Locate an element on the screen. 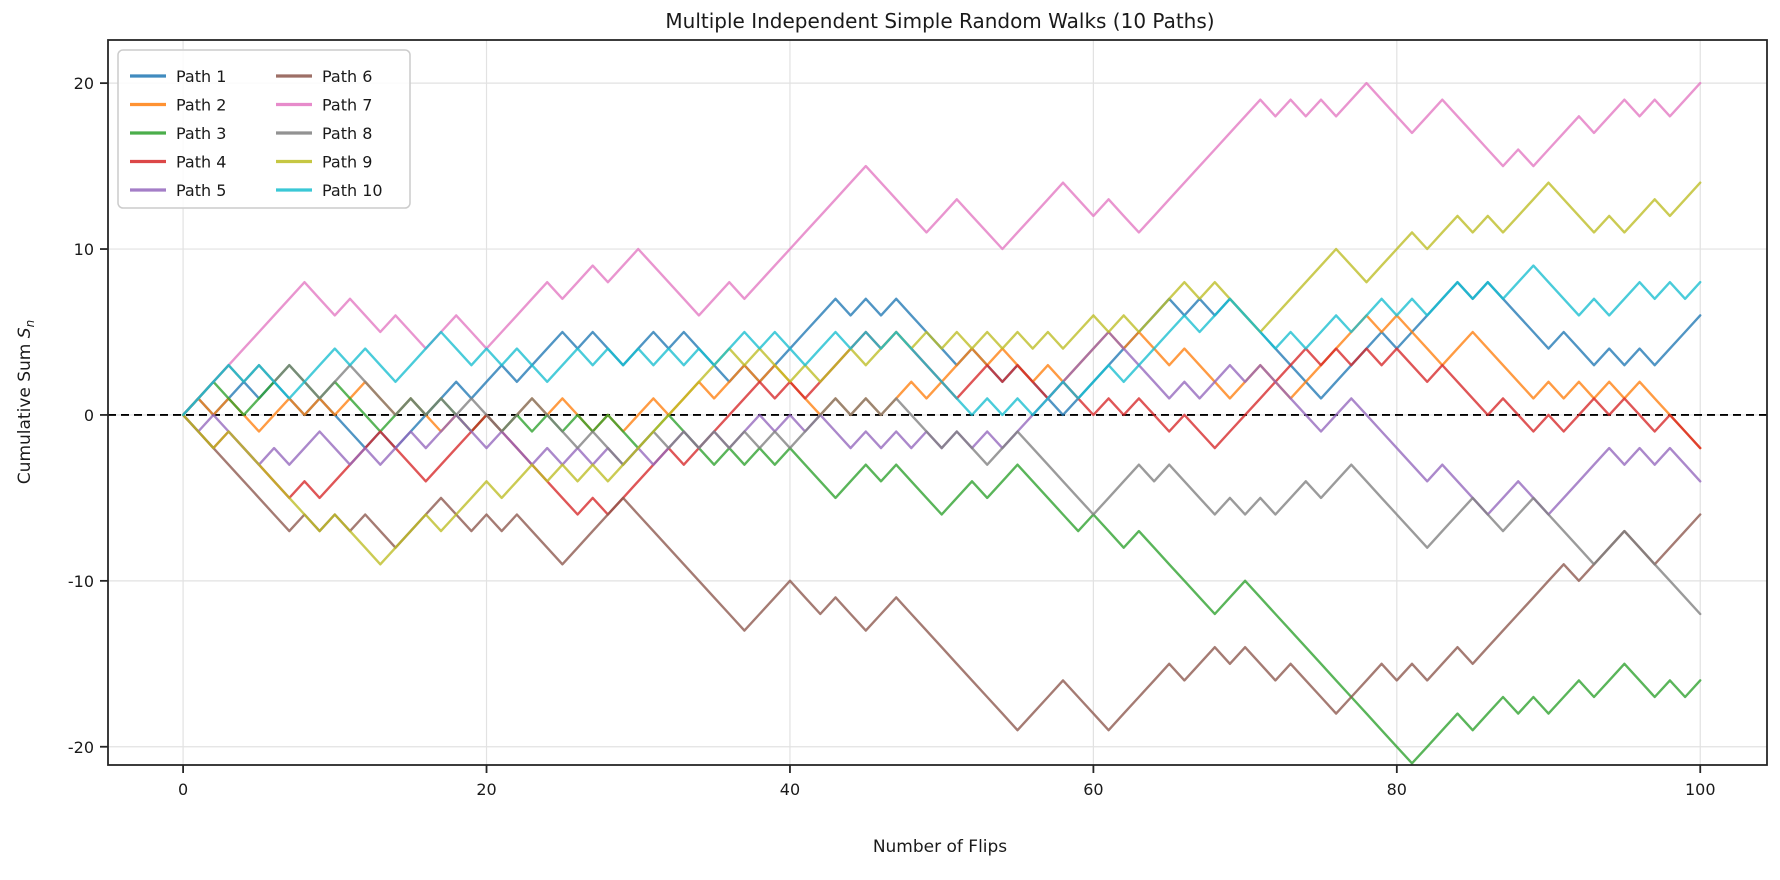  legend-item-label: Path 3 is located at coordinates (201, 133).